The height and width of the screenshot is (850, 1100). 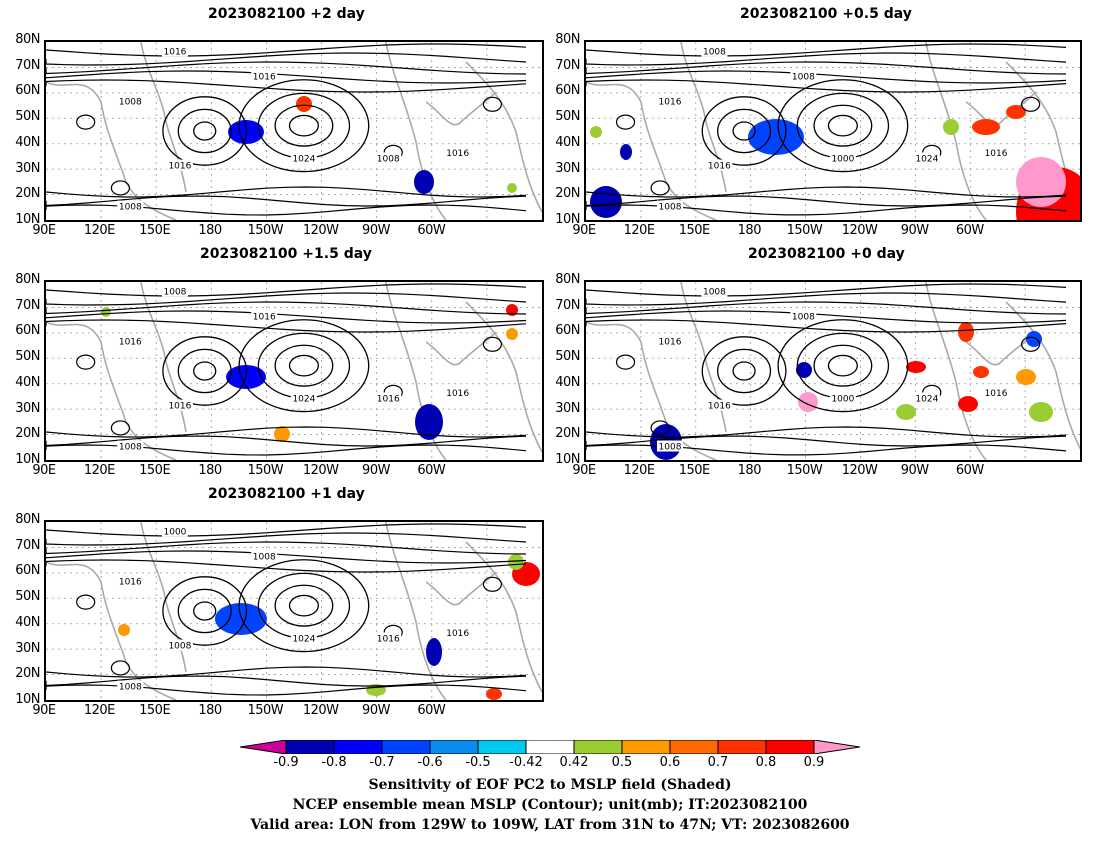 I want to click on lat-tick-label: 20N, so click(x=567, y=194).